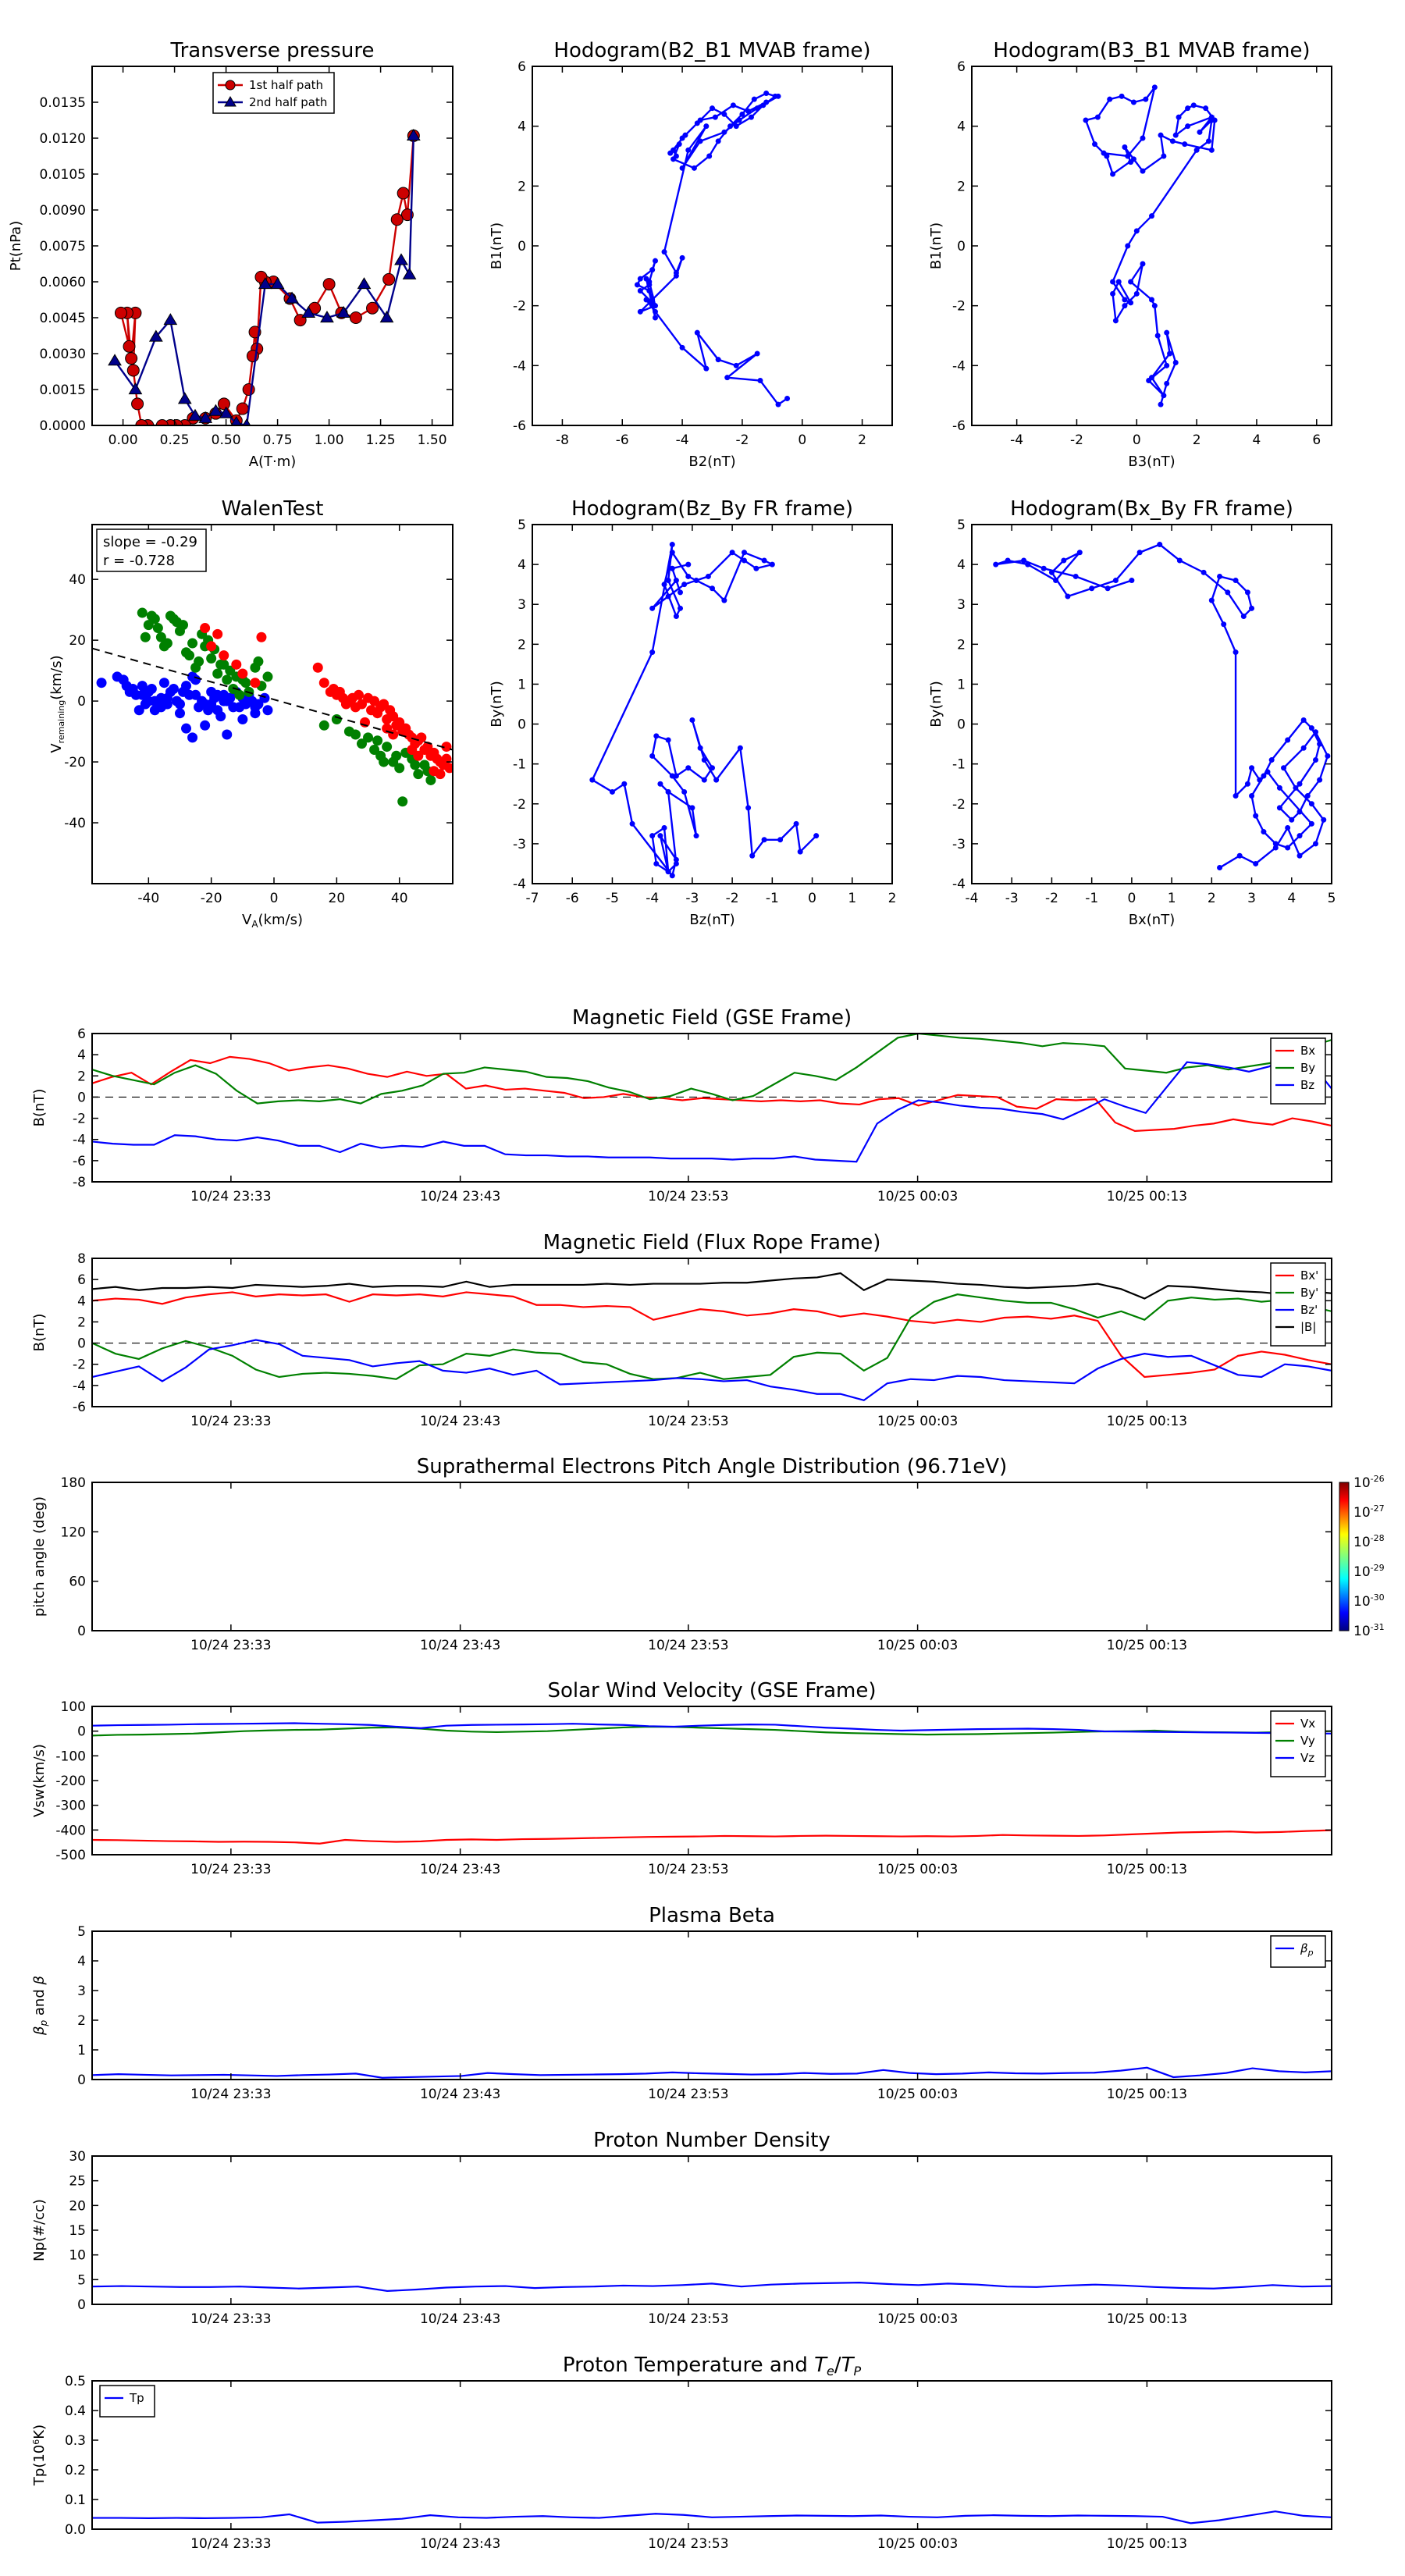 The image size is (1405, 2576). I want to click on y-tick-label: -20, so click(75, 762).